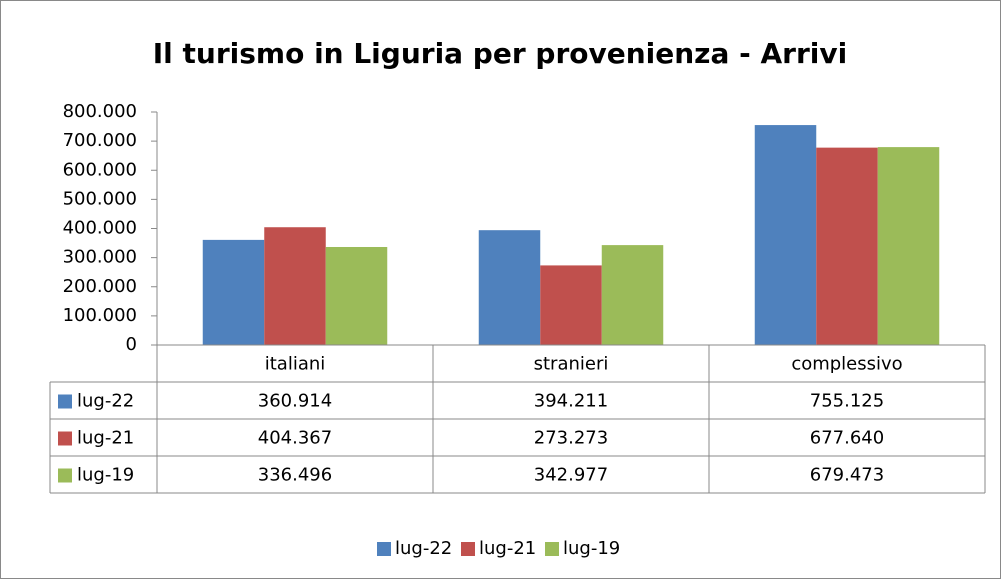 The image size is (1001, 579). Describe the element at coordinates (295, 475) in the screenshot. I see `table-value: 336.496` at that location.